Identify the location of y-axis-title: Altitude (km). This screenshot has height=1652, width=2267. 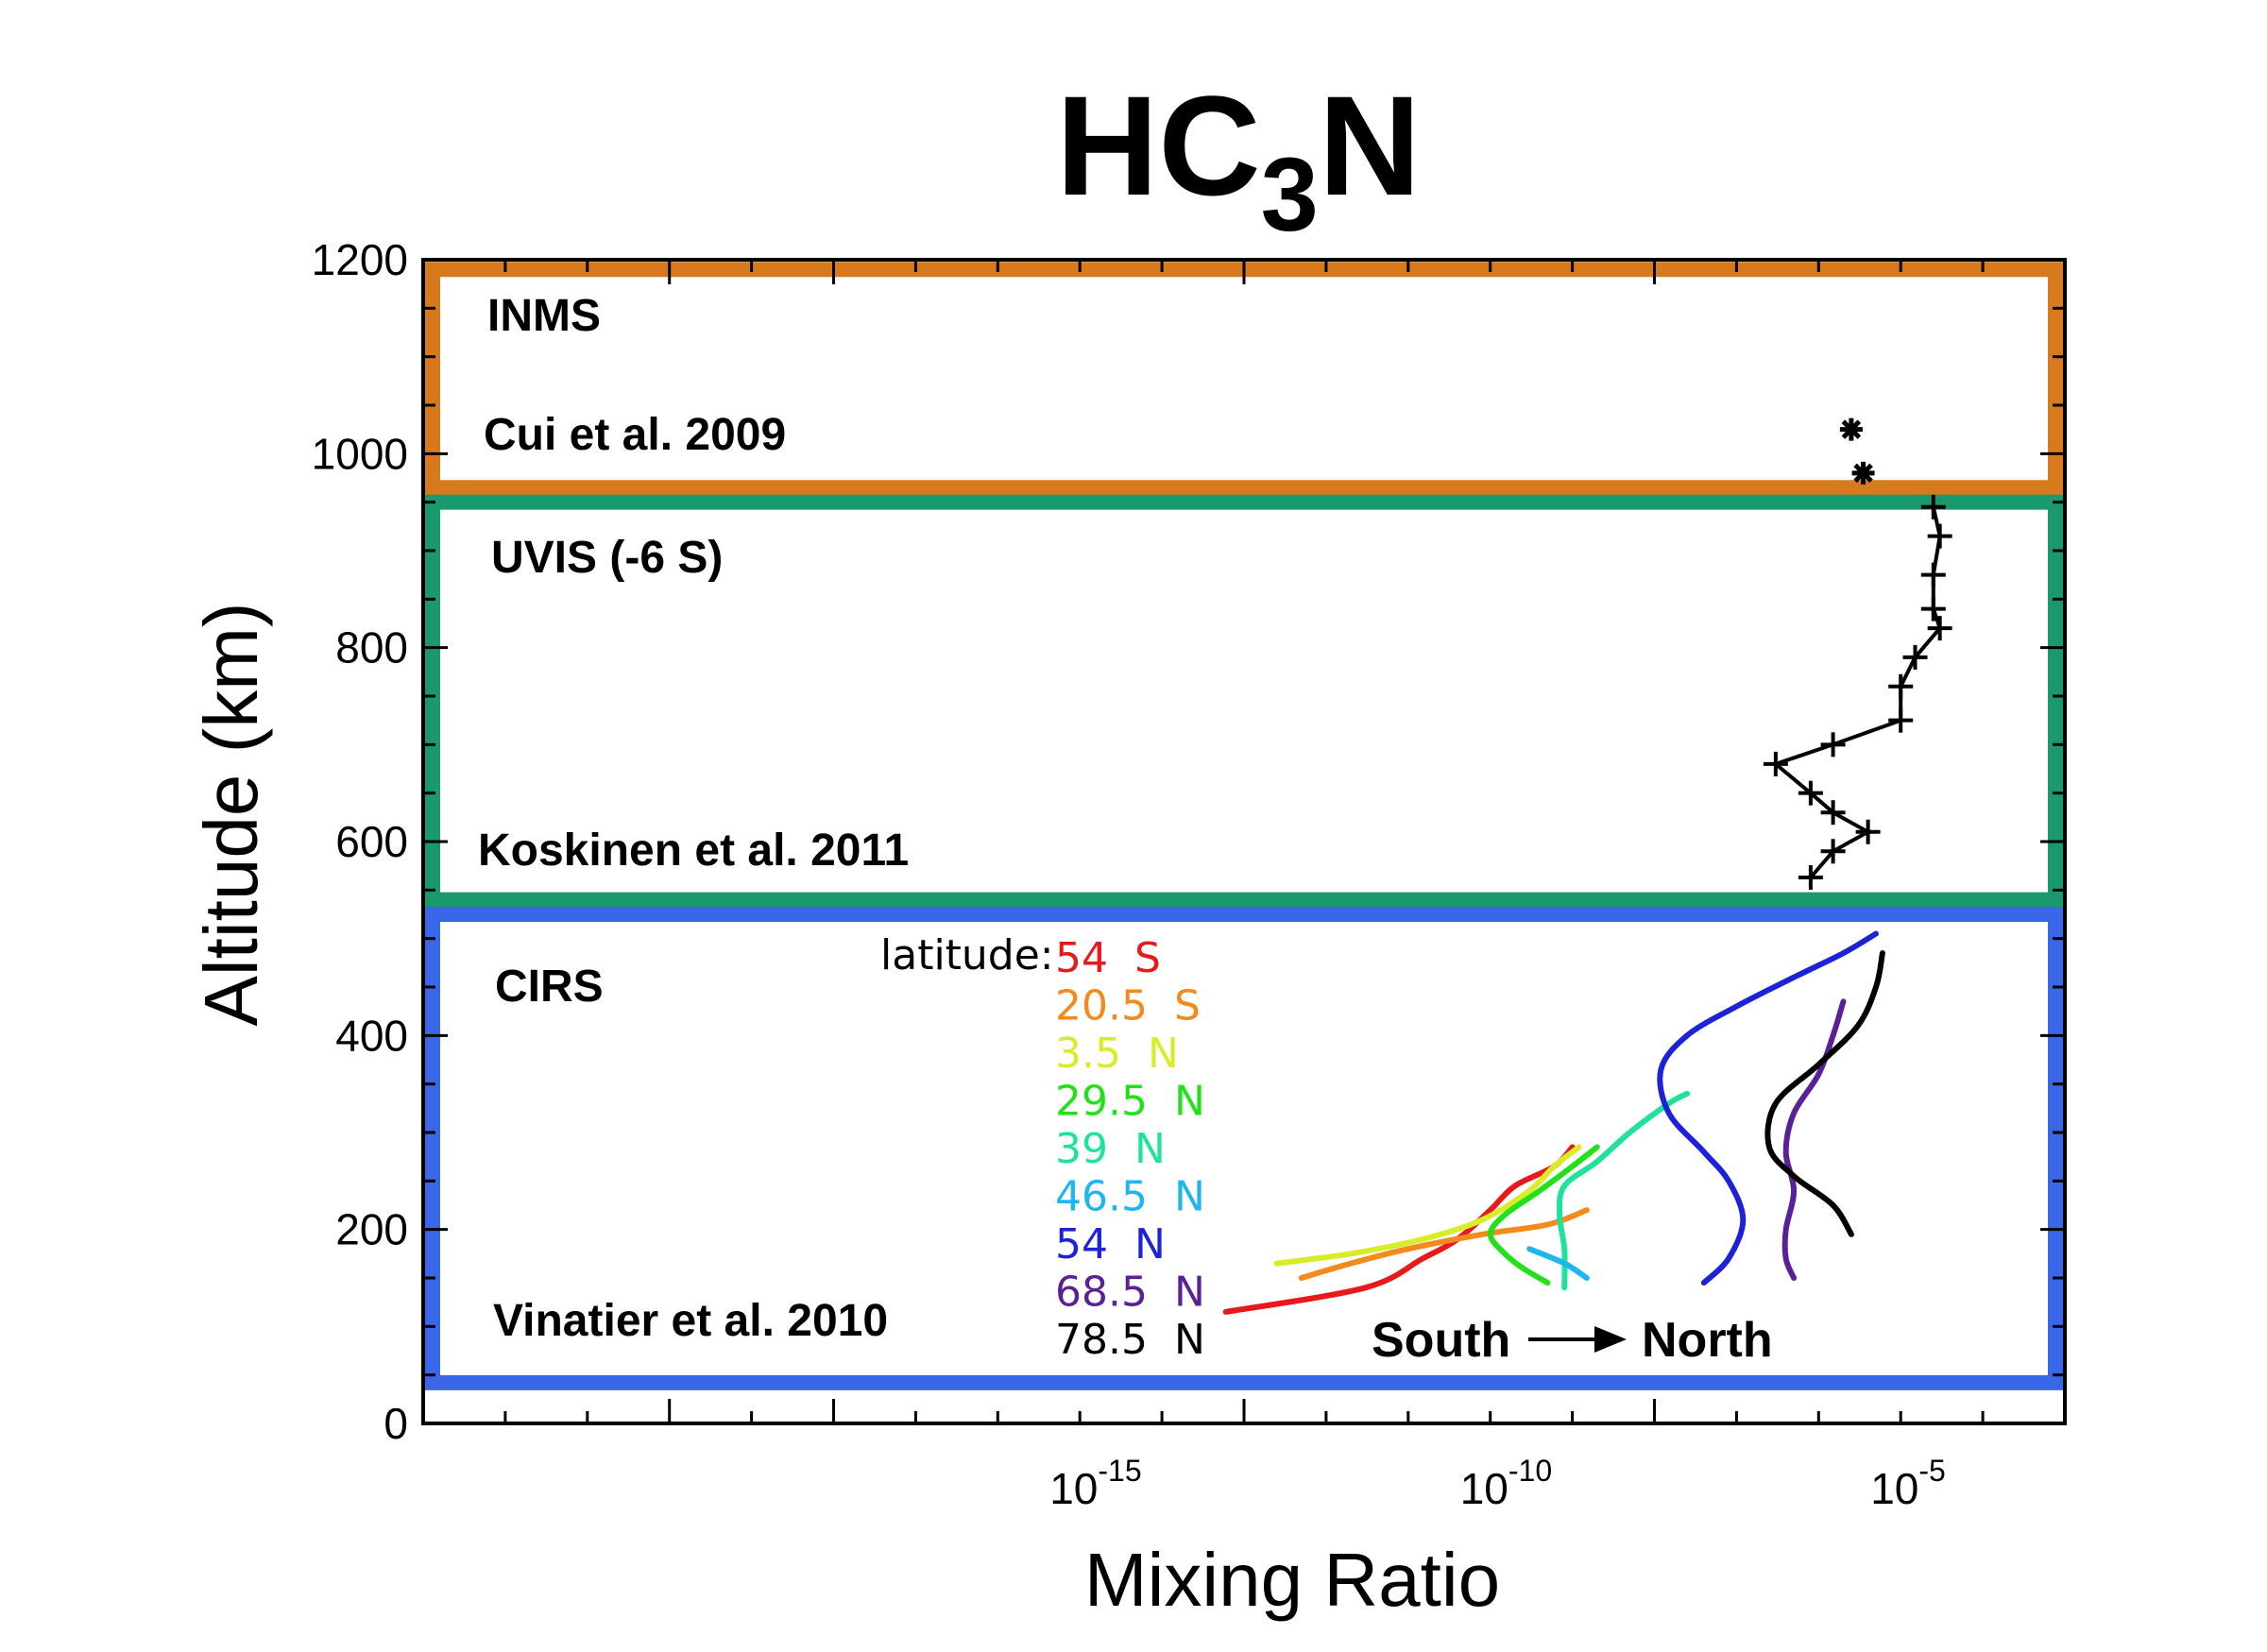
(231, 815).